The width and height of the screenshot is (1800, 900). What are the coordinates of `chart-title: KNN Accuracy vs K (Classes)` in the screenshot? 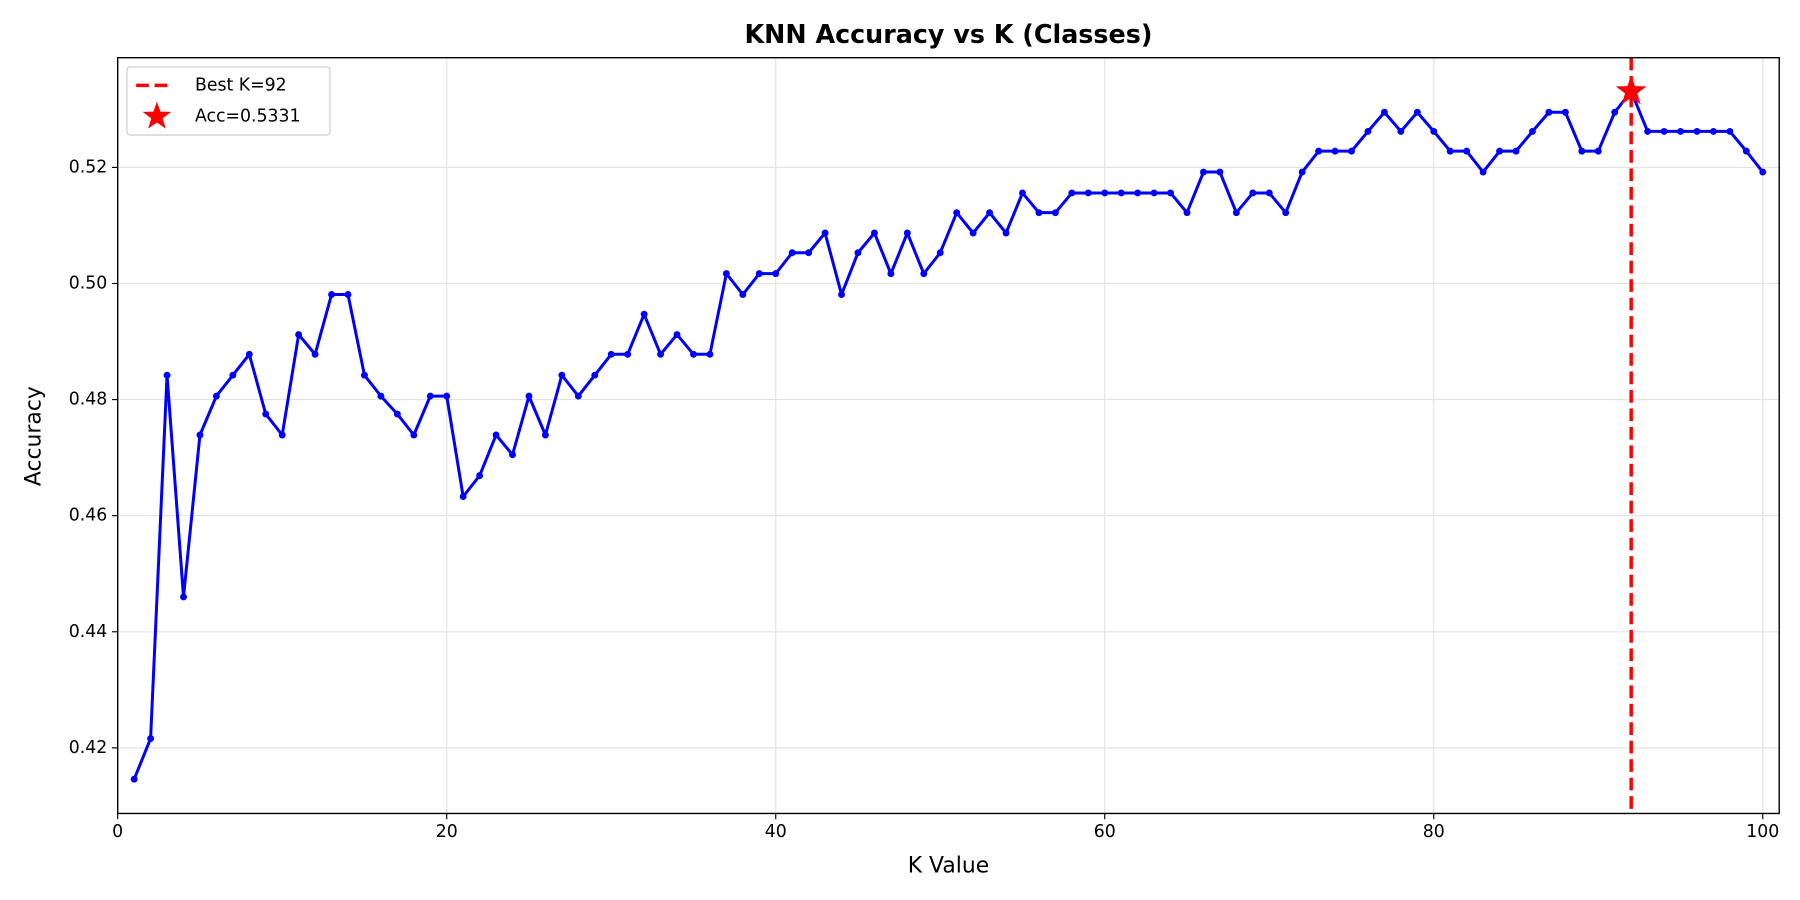 It's located at (948, 34).